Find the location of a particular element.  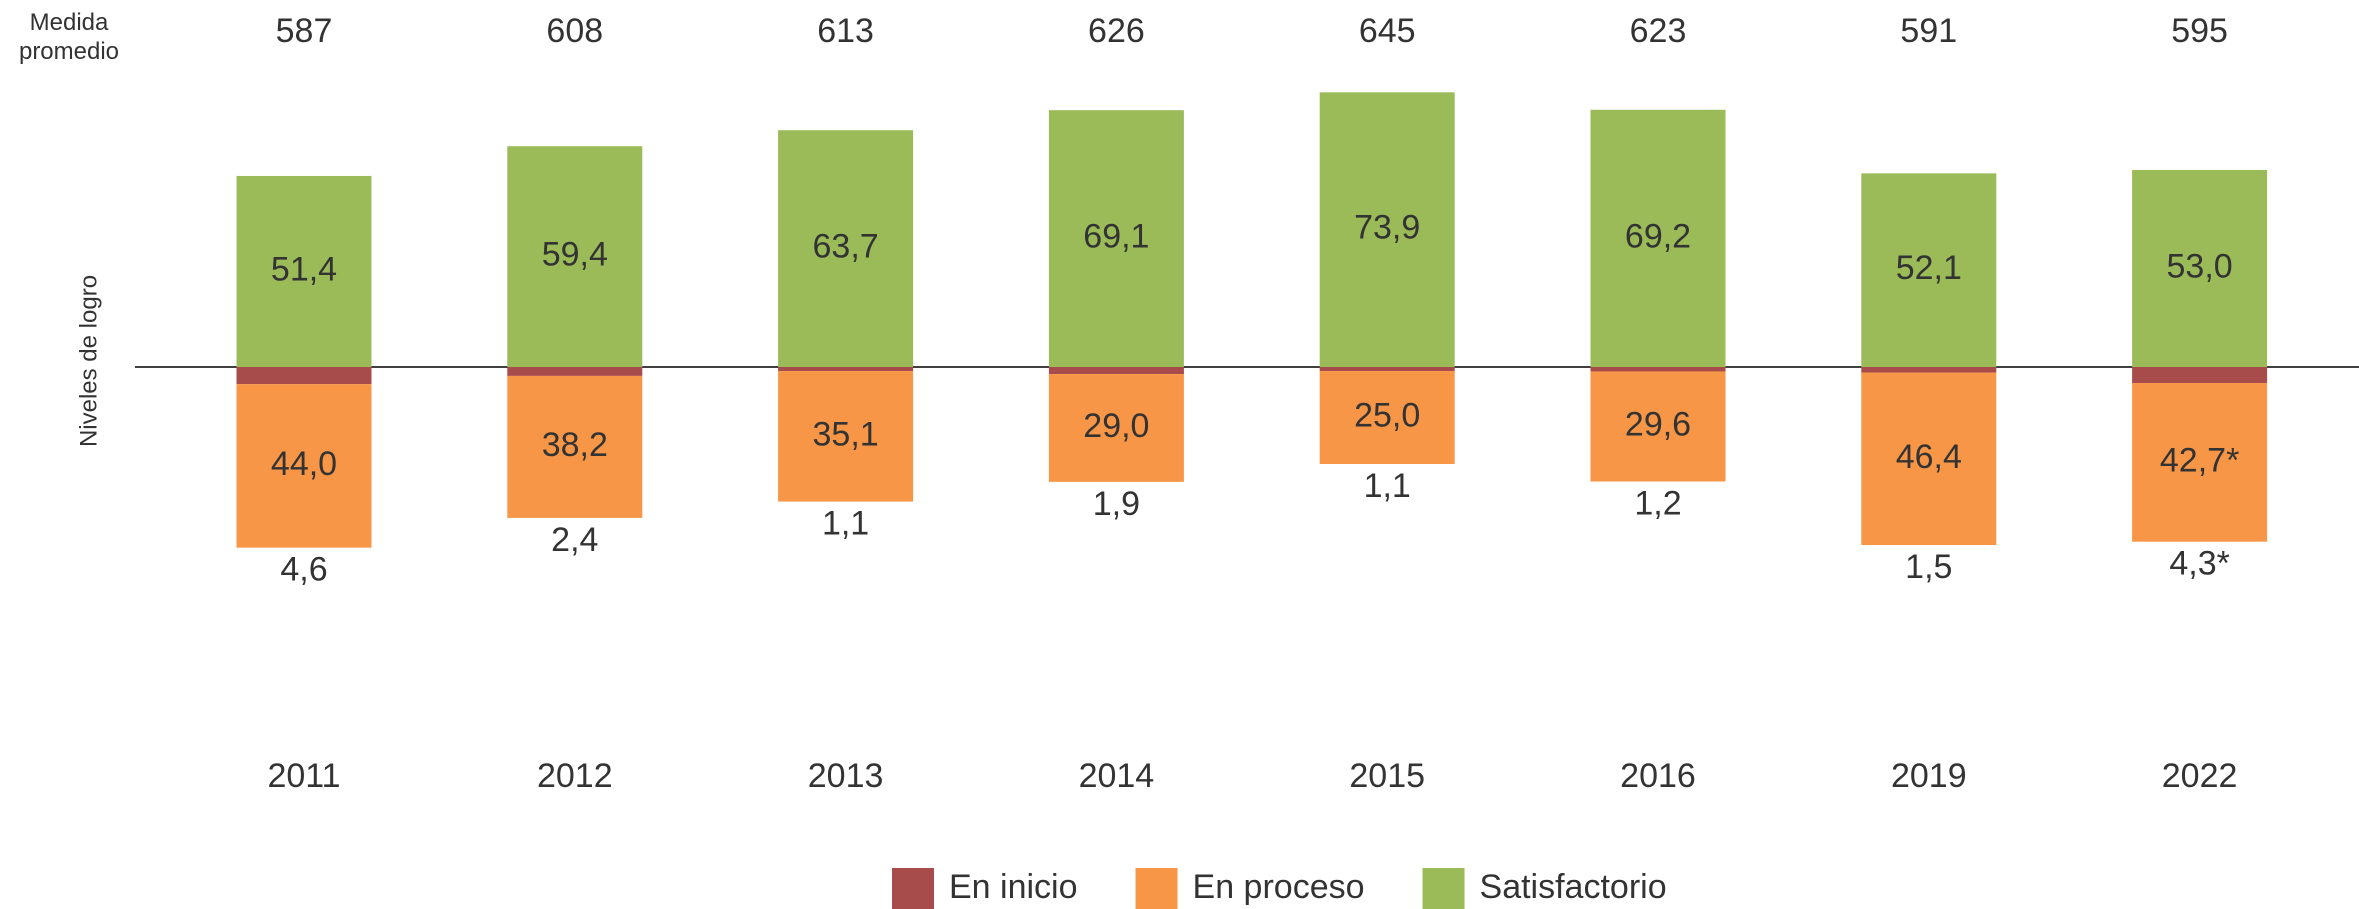

data-label: 59,4 is located at coordinates (575, 255).